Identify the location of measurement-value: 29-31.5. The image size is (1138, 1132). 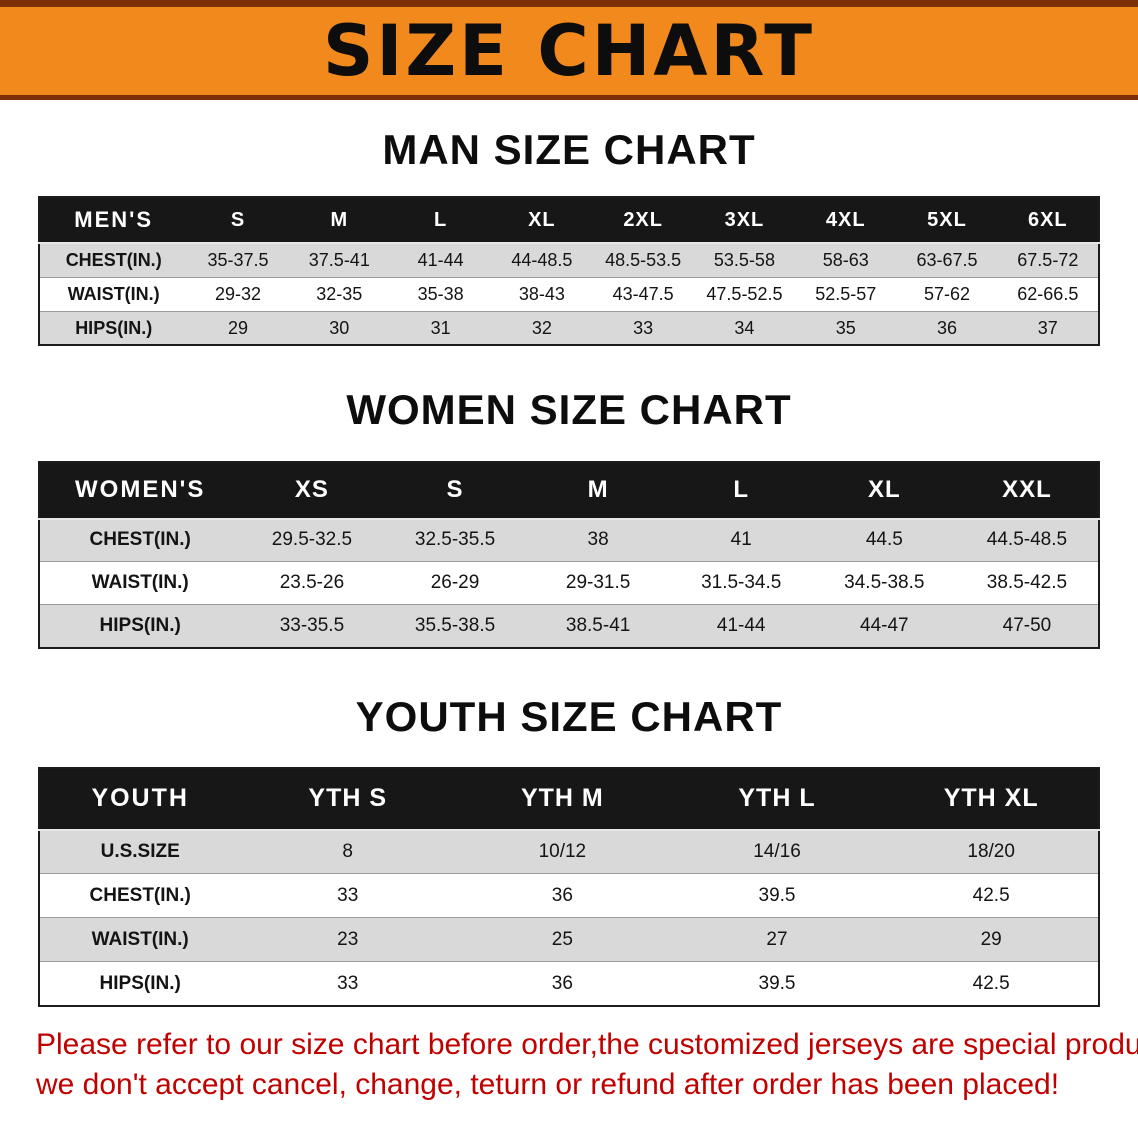
(598, 583).